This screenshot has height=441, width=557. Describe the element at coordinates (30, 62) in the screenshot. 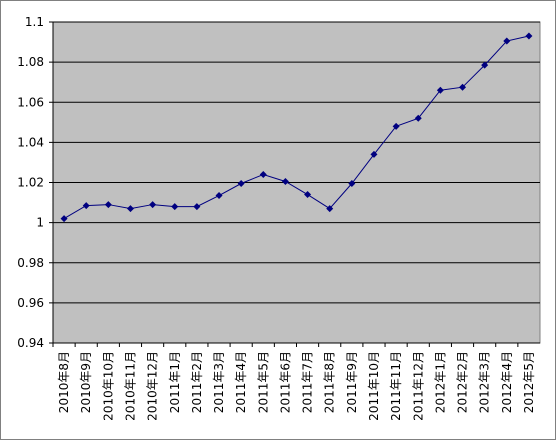

I see `y-tick-label: 1.08` at that location.